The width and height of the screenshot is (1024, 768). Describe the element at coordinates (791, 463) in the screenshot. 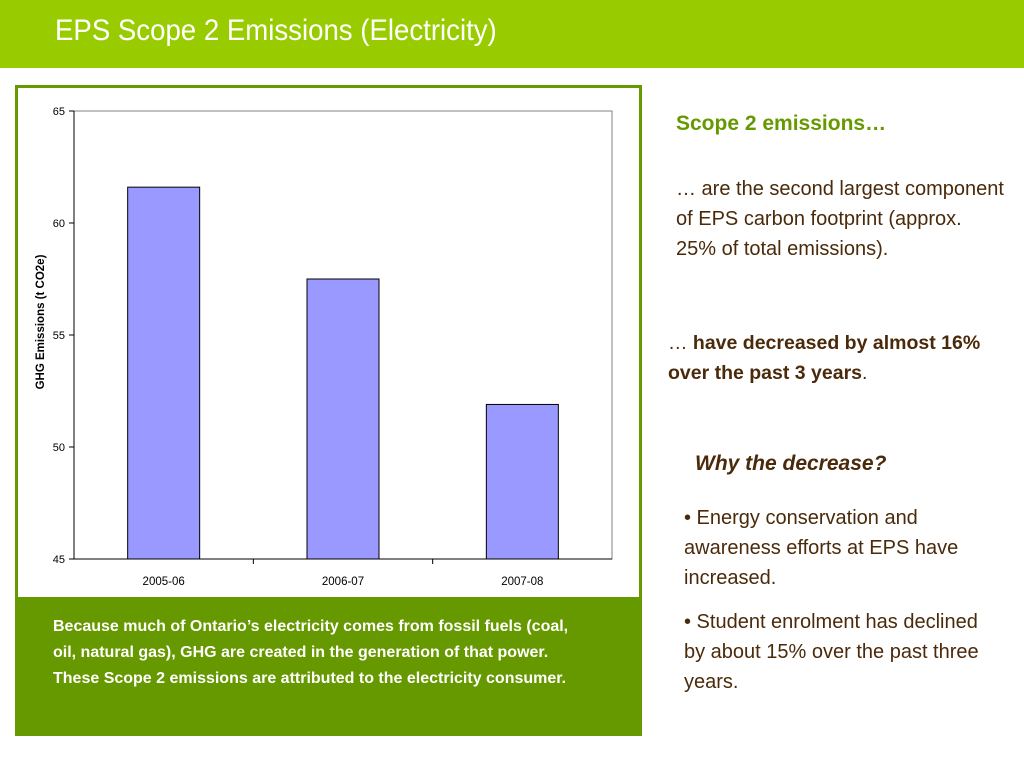

I see `why-heading: Why the decrease?` at that location.